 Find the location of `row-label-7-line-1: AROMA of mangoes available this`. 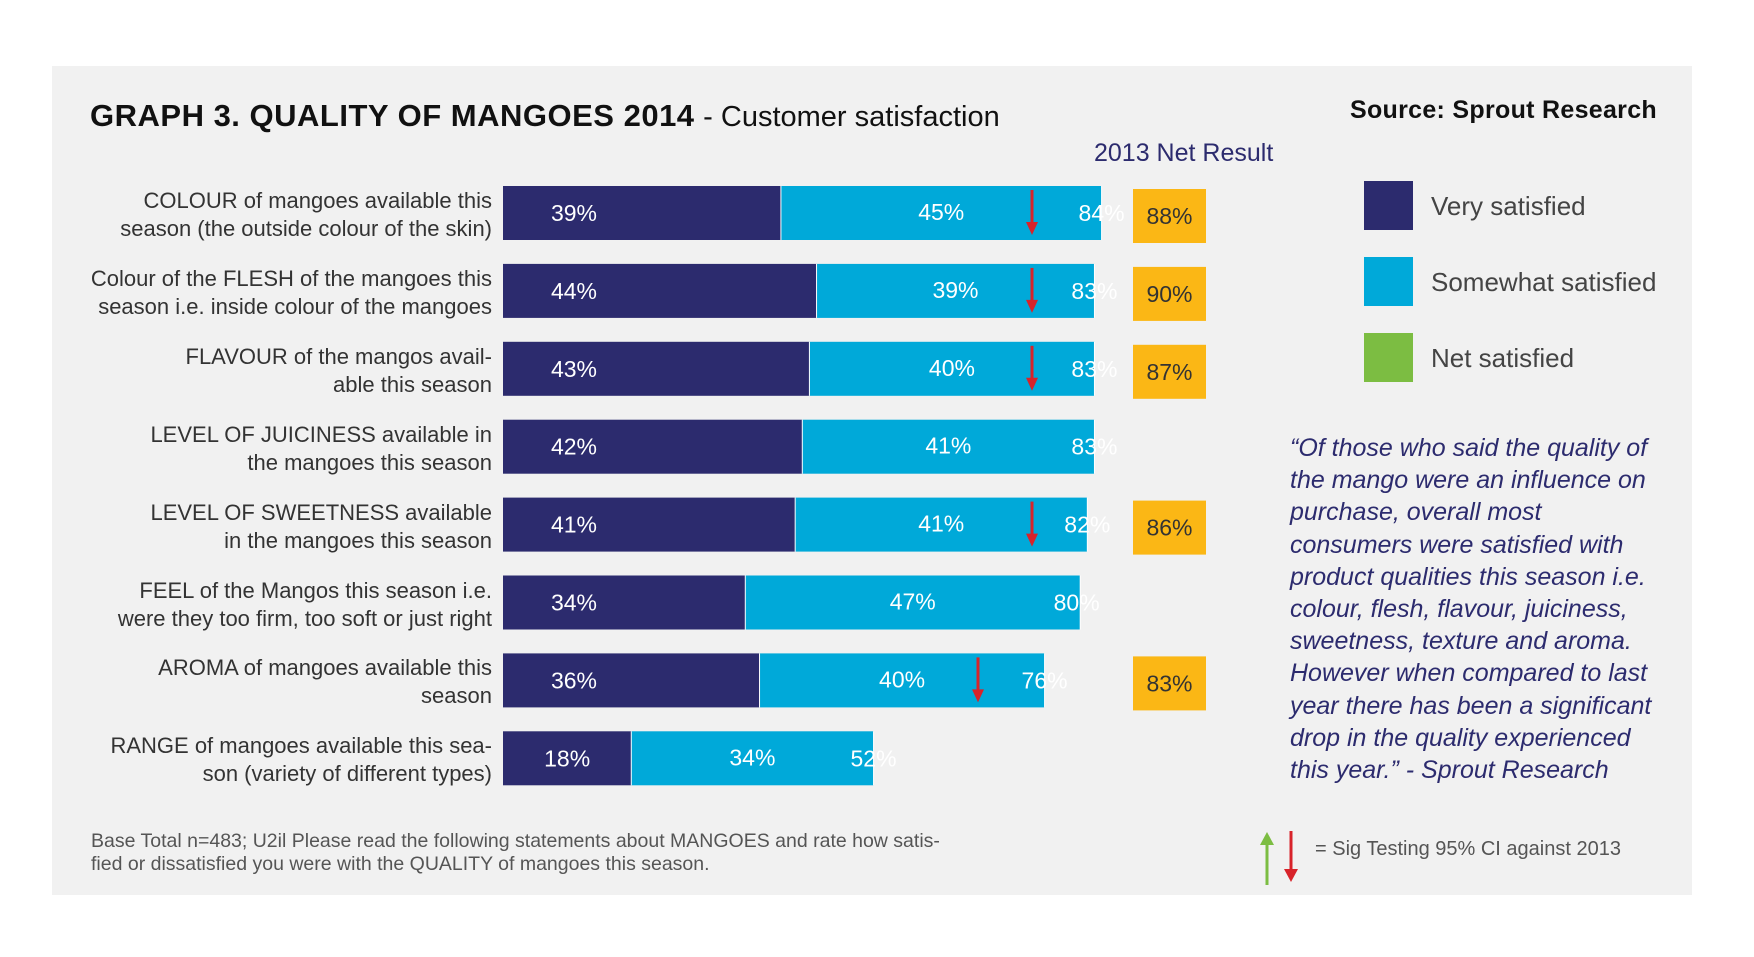

row-label-7-line-1: AROMA of mangoes available this is located at coordinates (325, 668).